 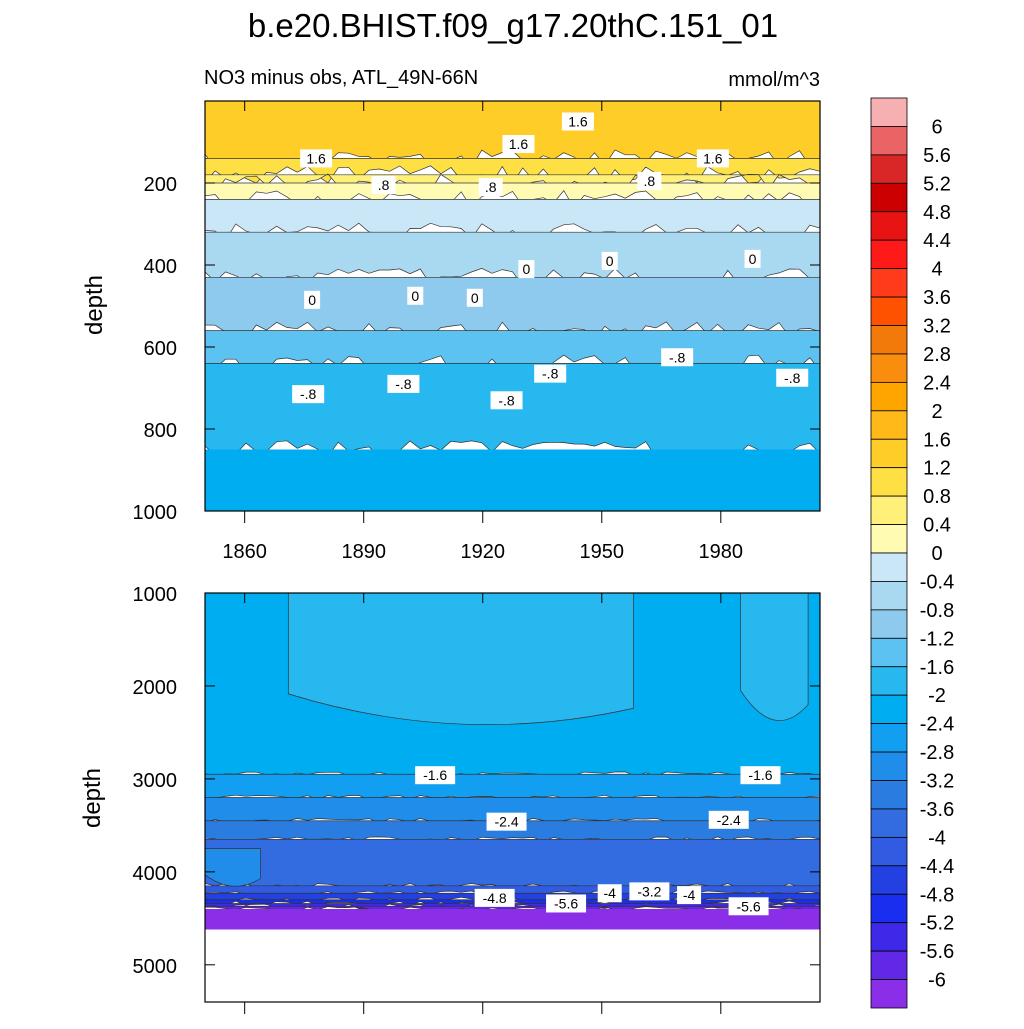 I want to click on colorbar-label: -0.8, so click(x=937, y=611).